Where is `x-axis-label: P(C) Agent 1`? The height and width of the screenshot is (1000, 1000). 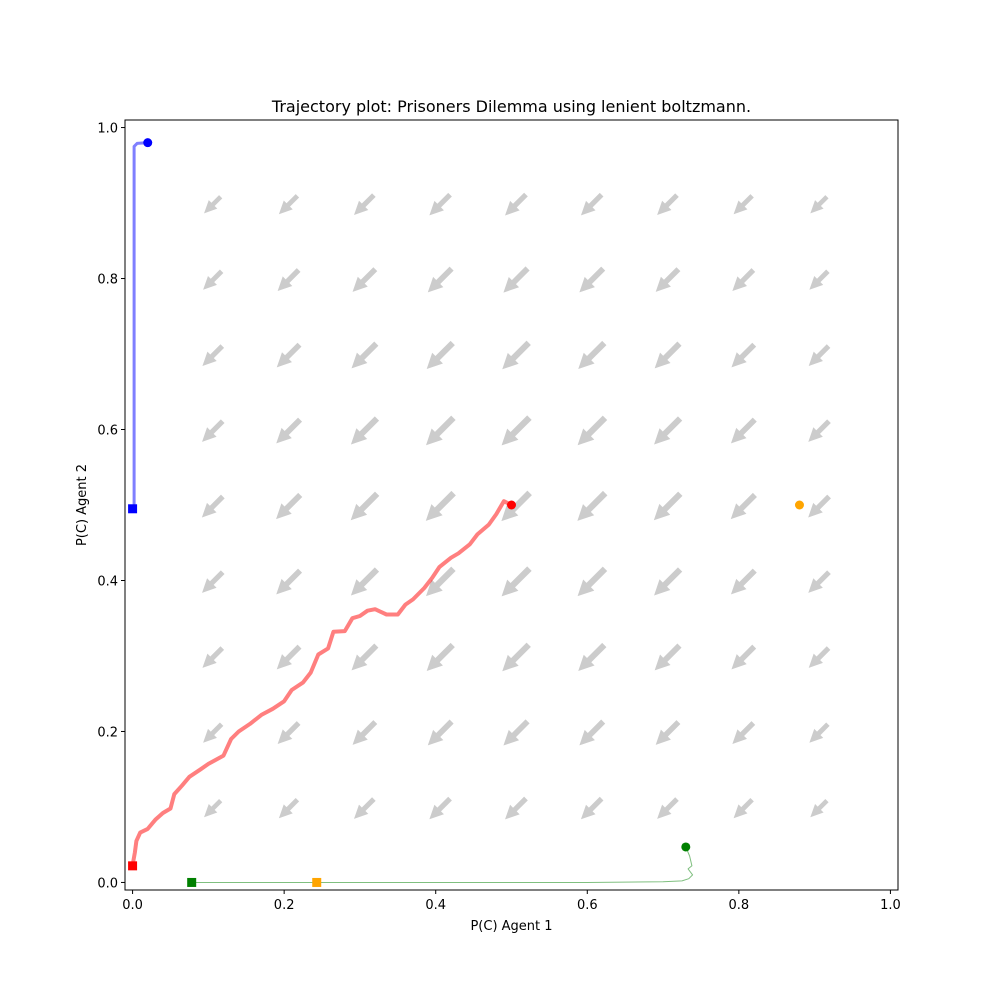
x-axis-label: P(C) Agent 1 is located at coordinates (511, 926).